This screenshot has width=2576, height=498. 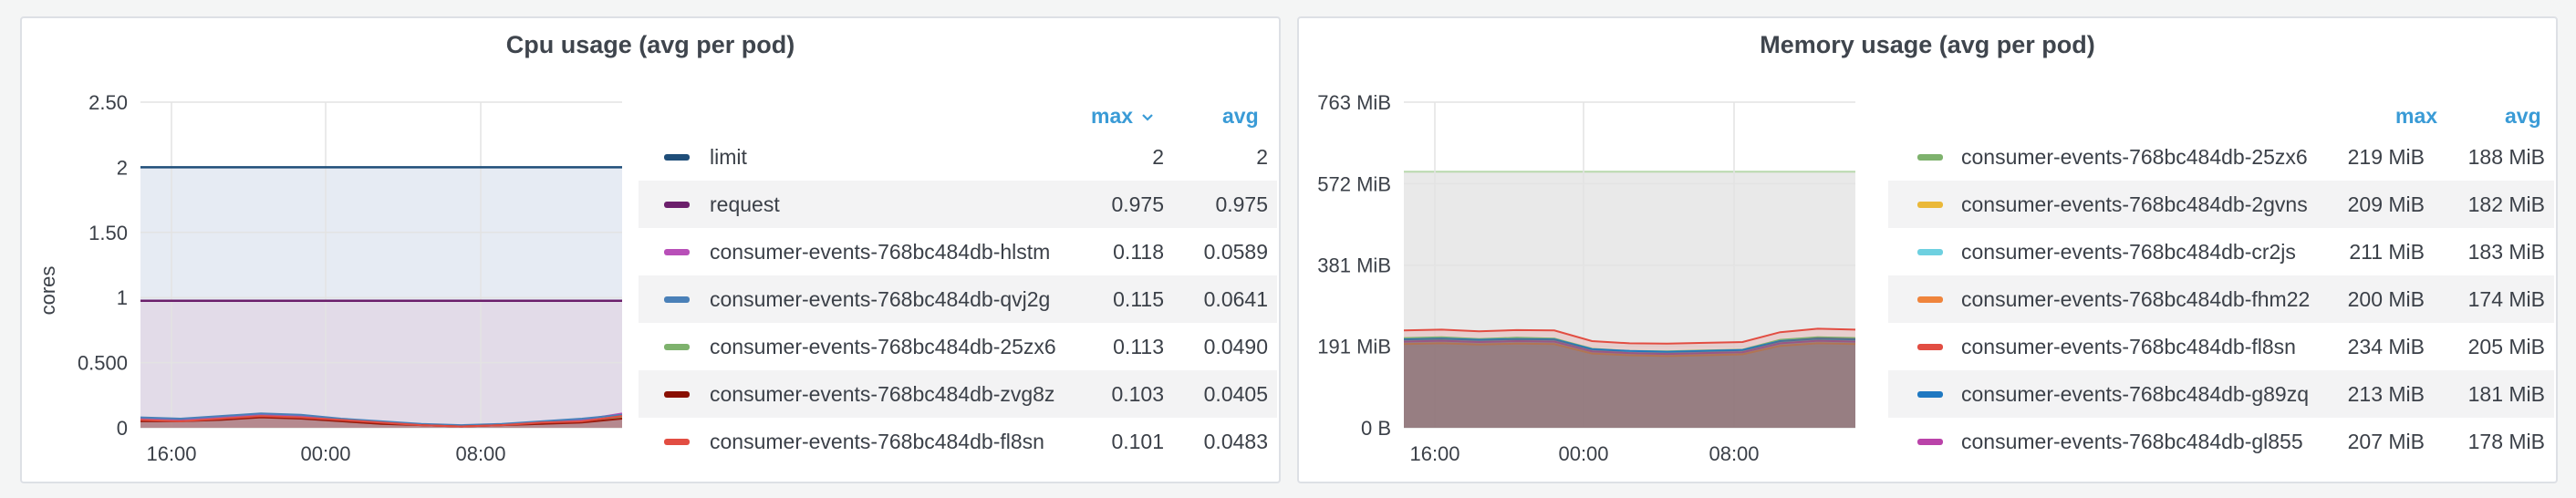 I want to click on legend-max-value: 207 MiB, so click(x=2386, y=441).